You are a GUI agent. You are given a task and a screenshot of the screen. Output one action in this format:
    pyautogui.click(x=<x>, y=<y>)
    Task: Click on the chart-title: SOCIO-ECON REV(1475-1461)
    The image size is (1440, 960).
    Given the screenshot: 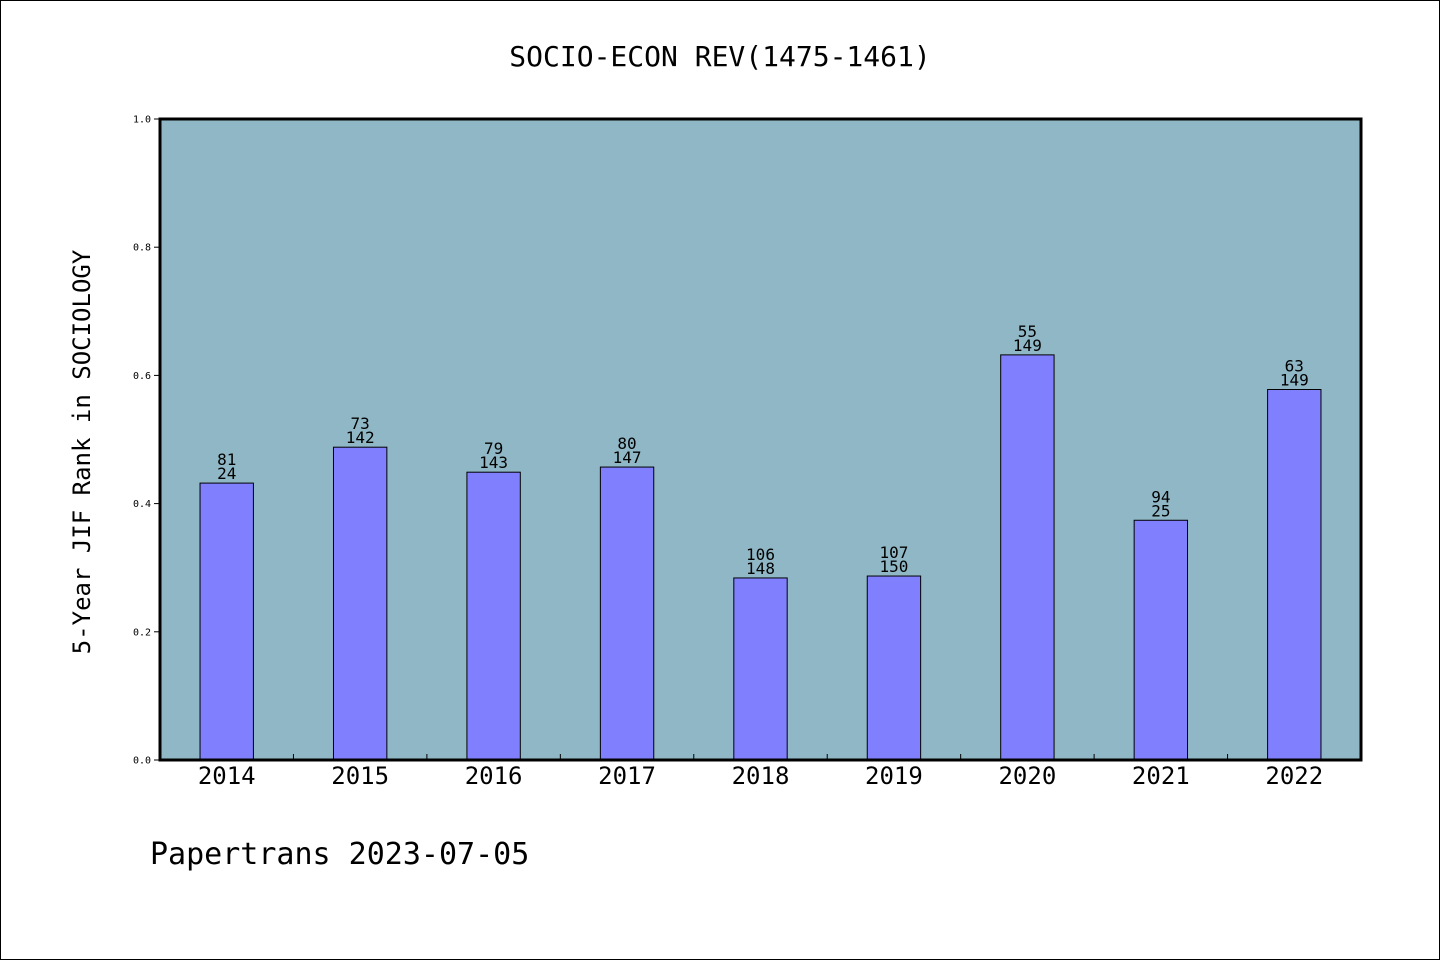 What is the action you would take?
    pyautogui.click(x=719, y=56)
    